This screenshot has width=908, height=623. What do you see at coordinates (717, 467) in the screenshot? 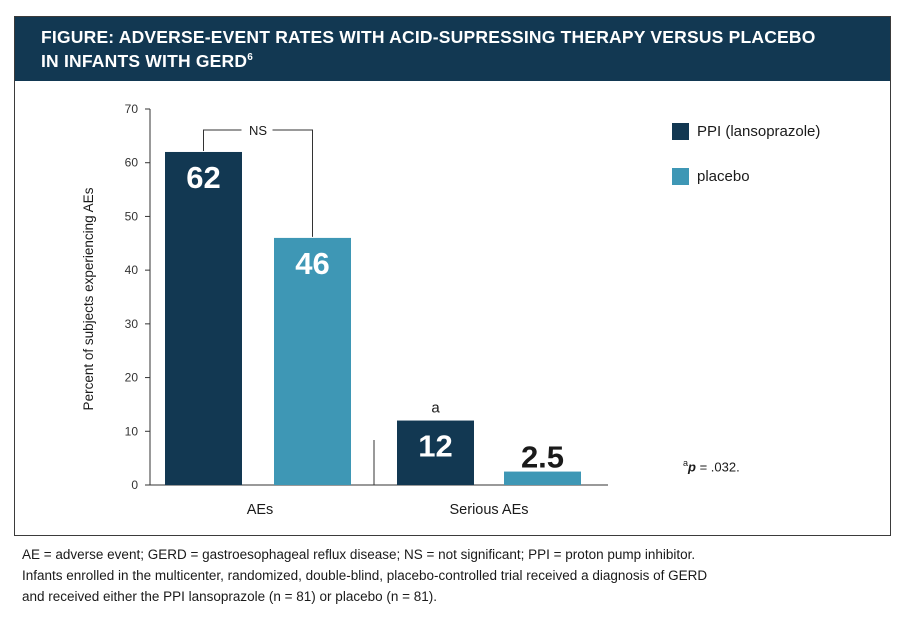
I see `footnote-text: = .032.` at bounding box center [717, 467].